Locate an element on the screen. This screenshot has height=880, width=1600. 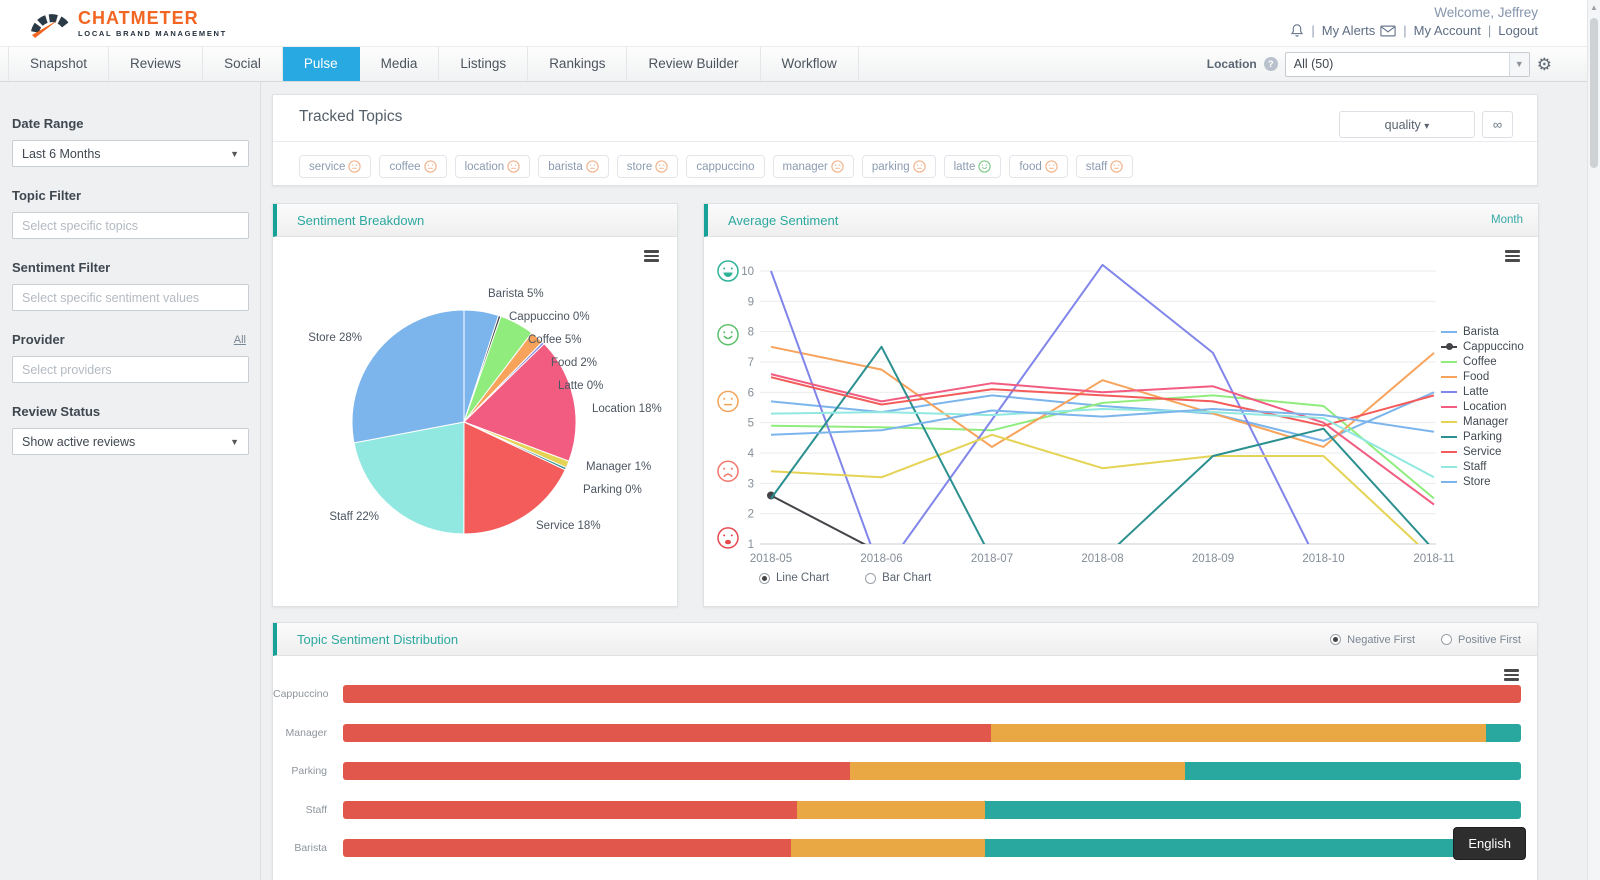
topic-tag-location: location is located at coordinates (492, 166).